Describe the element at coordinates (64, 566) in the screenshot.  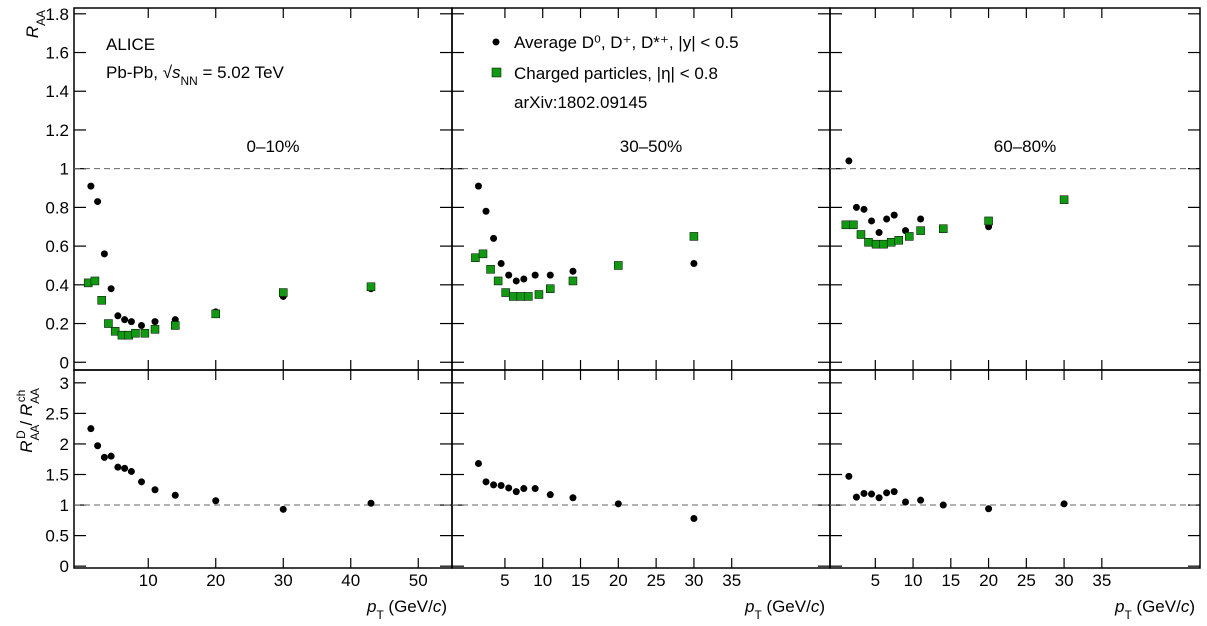
I see `y-tick-label: 0` at that location.